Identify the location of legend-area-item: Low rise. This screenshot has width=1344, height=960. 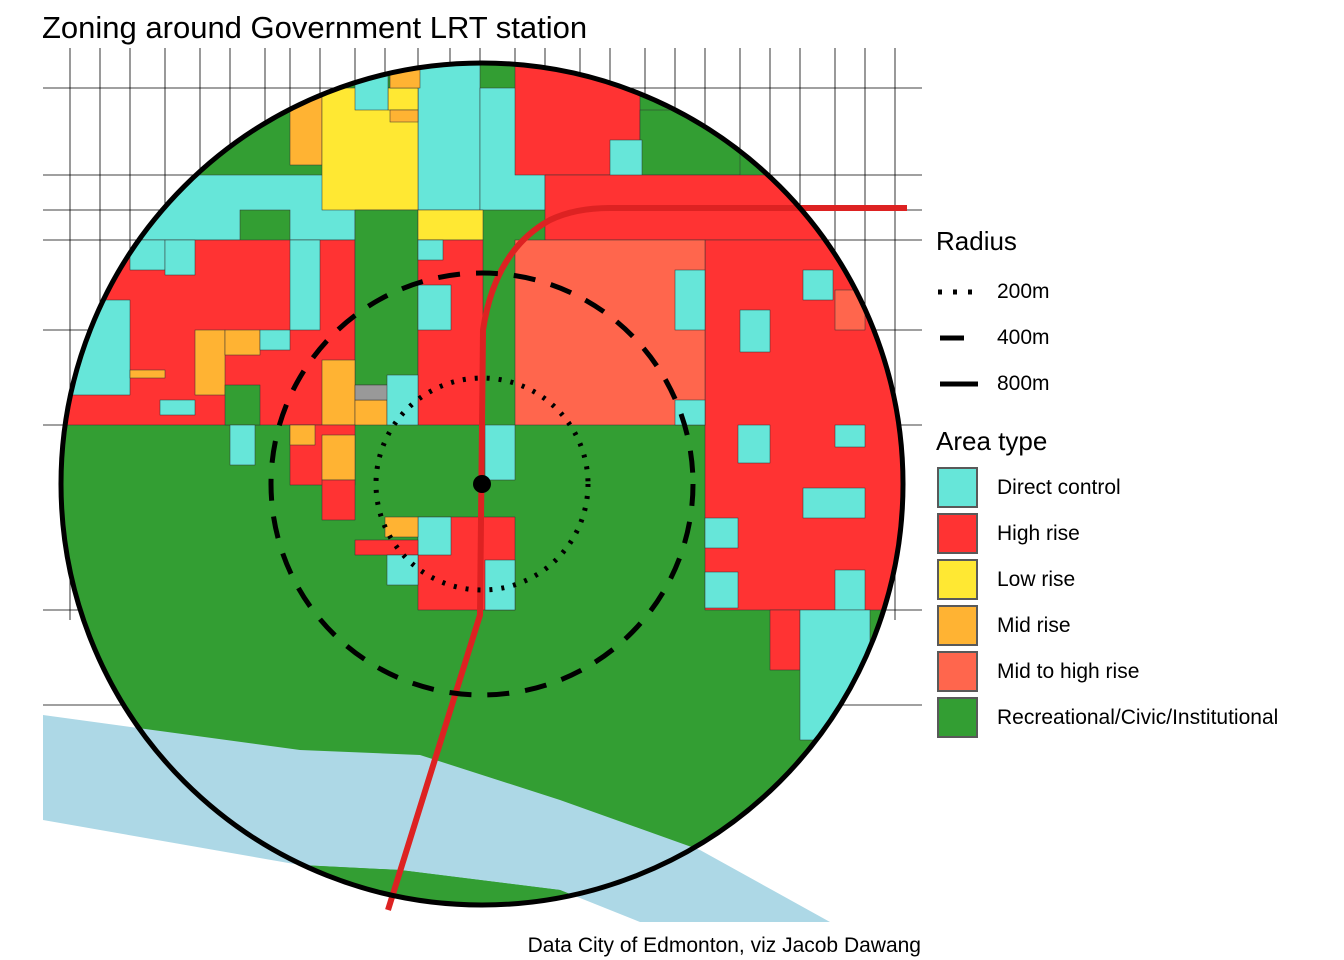
(1136, 581).